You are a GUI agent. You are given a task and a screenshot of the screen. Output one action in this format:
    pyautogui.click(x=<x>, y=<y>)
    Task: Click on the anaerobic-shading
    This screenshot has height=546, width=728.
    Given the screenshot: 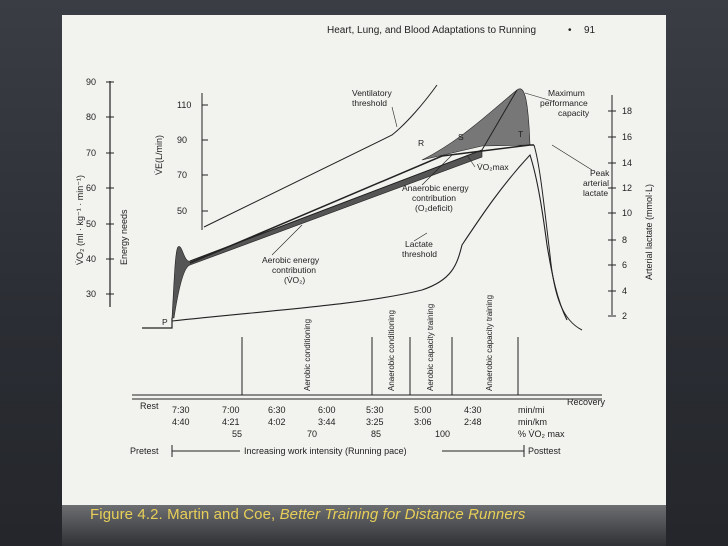 What is the action you would take?
    pyautogui.click(x=476, y=124)
    